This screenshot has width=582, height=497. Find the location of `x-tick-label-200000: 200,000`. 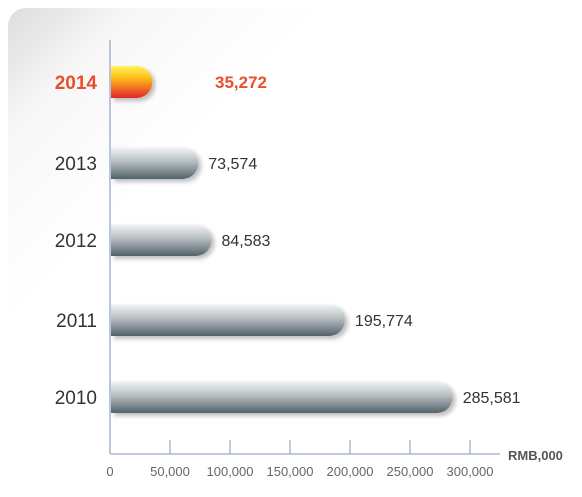

x-tick-label-200000: 200,000 is located at coordinates (350, 471).